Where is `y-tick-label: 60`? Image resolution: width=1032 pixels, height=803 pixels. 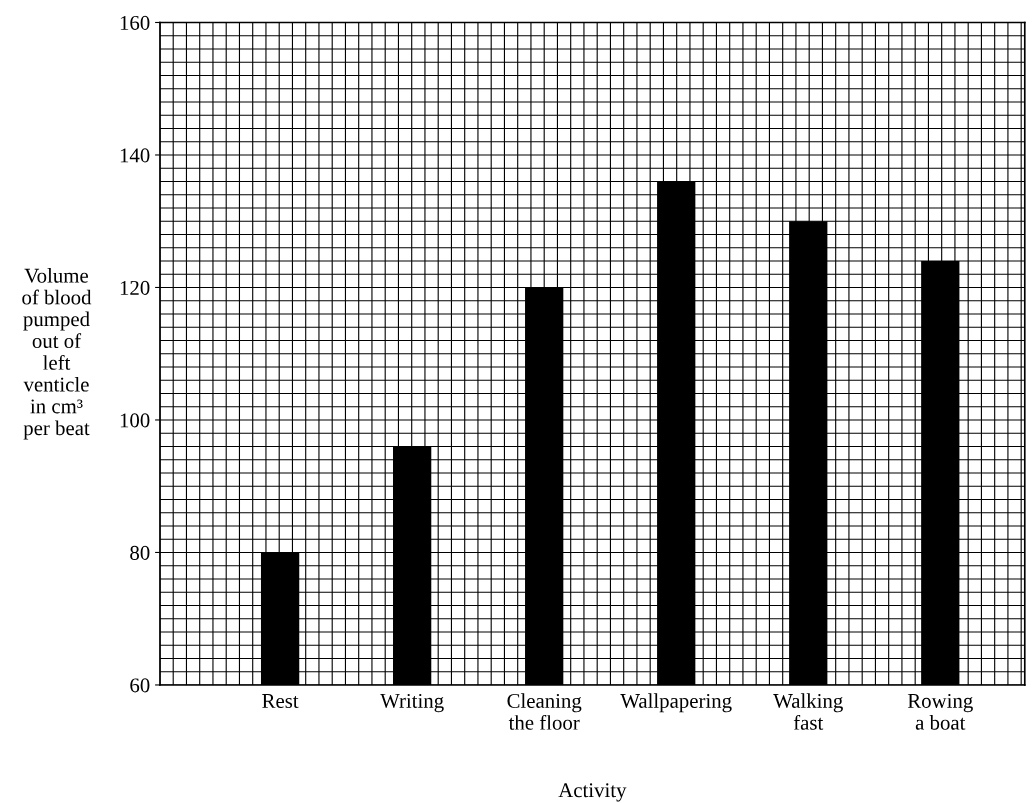
y-tick-label: 60 is located at coordinates (140, 685).